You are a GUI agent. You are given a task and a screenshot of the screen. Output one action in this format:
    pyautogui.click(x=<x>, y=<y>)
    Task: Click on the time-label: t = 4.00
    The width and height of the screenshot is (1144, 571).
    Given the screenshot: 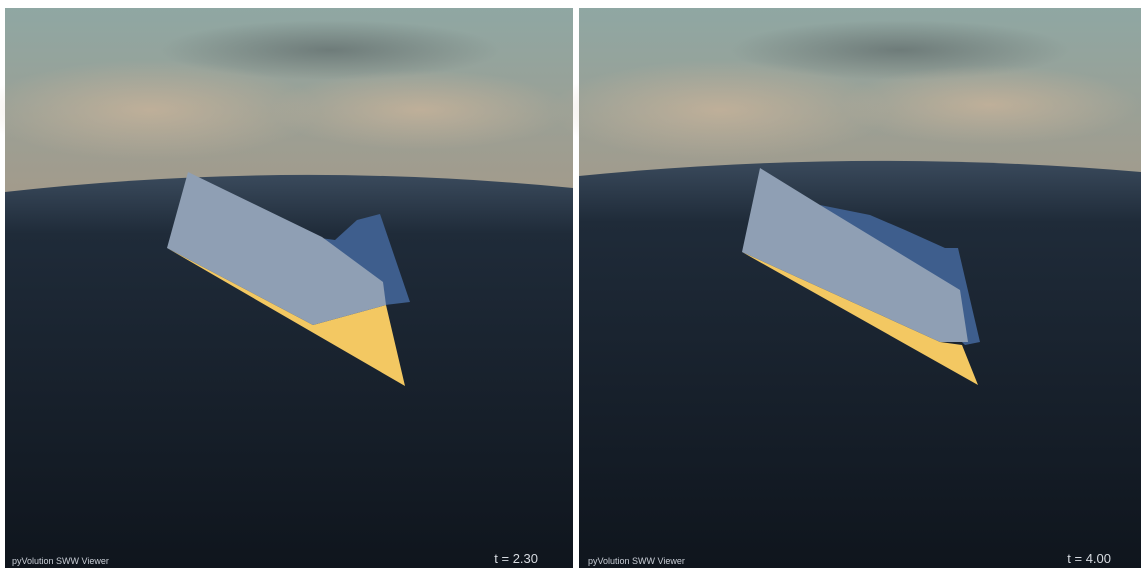 What is the action you would take?
    pyautogui.click(x=1089, y=558)
    